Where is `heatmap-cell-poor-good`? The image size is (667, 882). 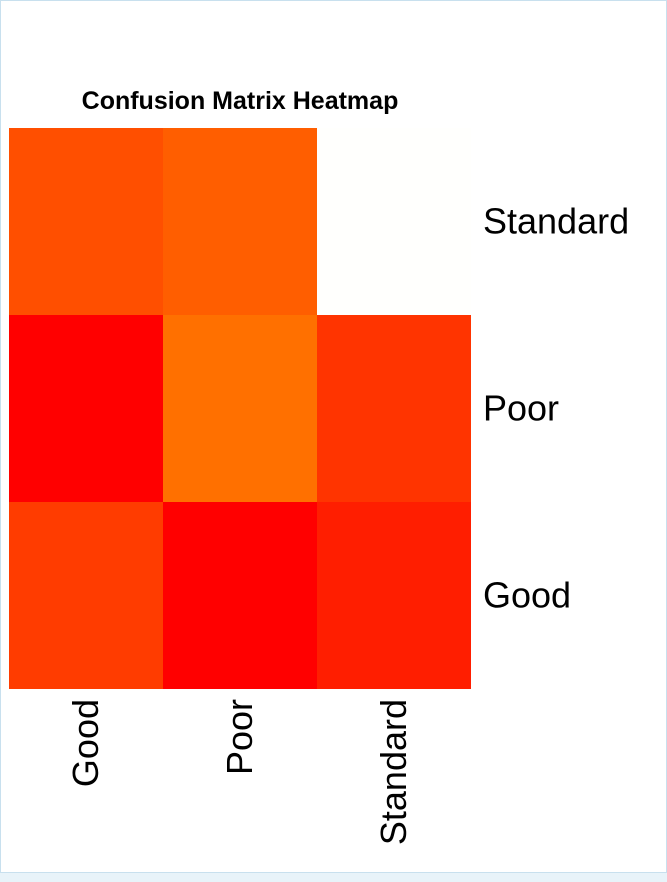
heatmap-cell-poor-good is located at coordinates (86, 408).